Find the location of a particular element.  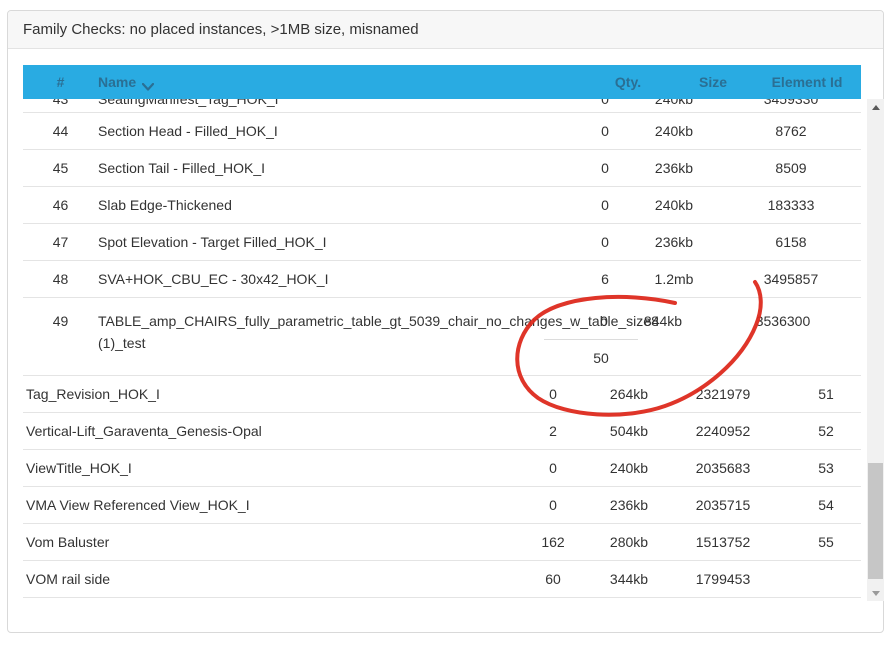

row-element-id: 183333 is located at coordinates (791, 205).